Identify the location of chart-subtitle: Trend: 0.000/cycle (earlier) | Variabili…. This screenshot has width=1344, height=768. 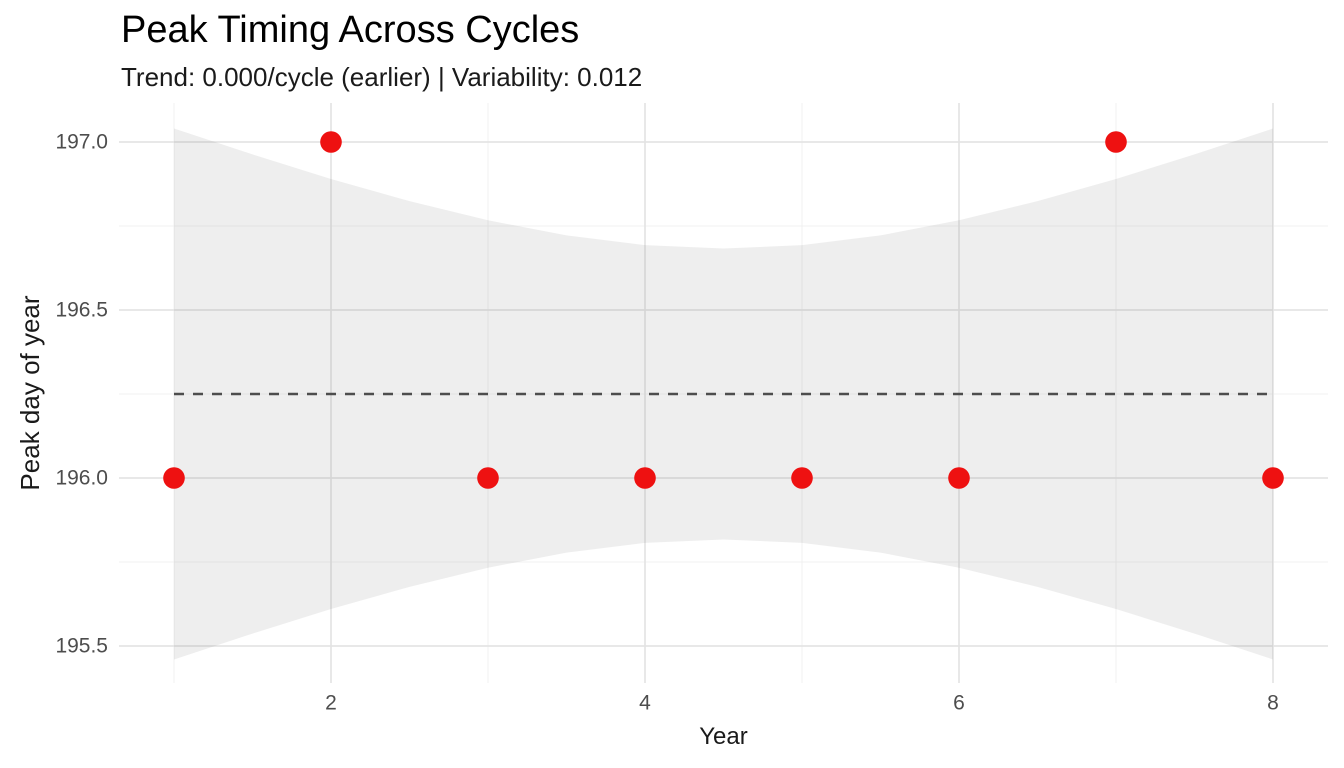
(382, 77).